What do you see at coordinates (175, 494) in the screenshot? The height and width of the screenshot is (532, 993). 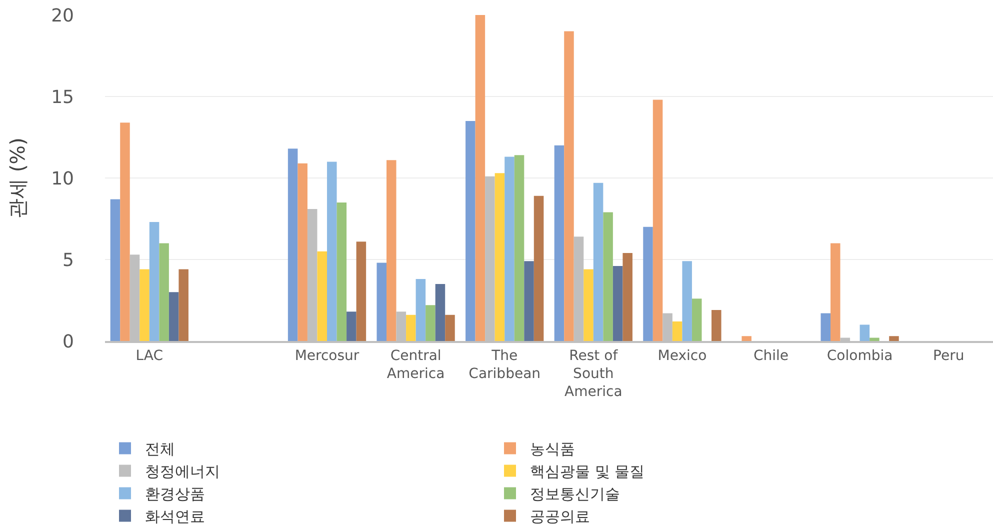 I see `legend-label: 환경상품` at bounding box center [175, 494].